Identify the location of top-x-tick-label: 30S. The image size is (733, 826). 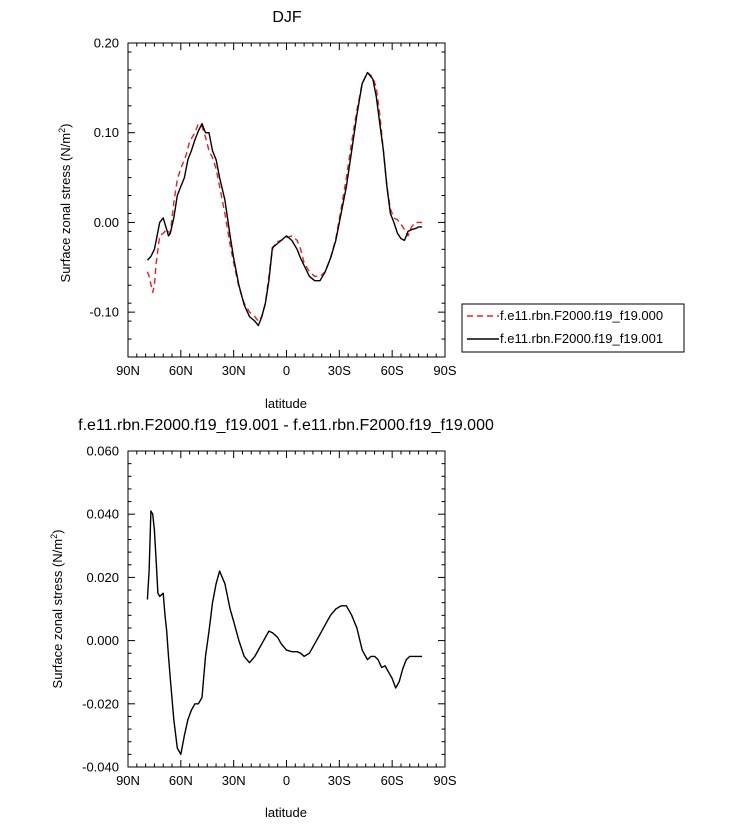
(339, 370).